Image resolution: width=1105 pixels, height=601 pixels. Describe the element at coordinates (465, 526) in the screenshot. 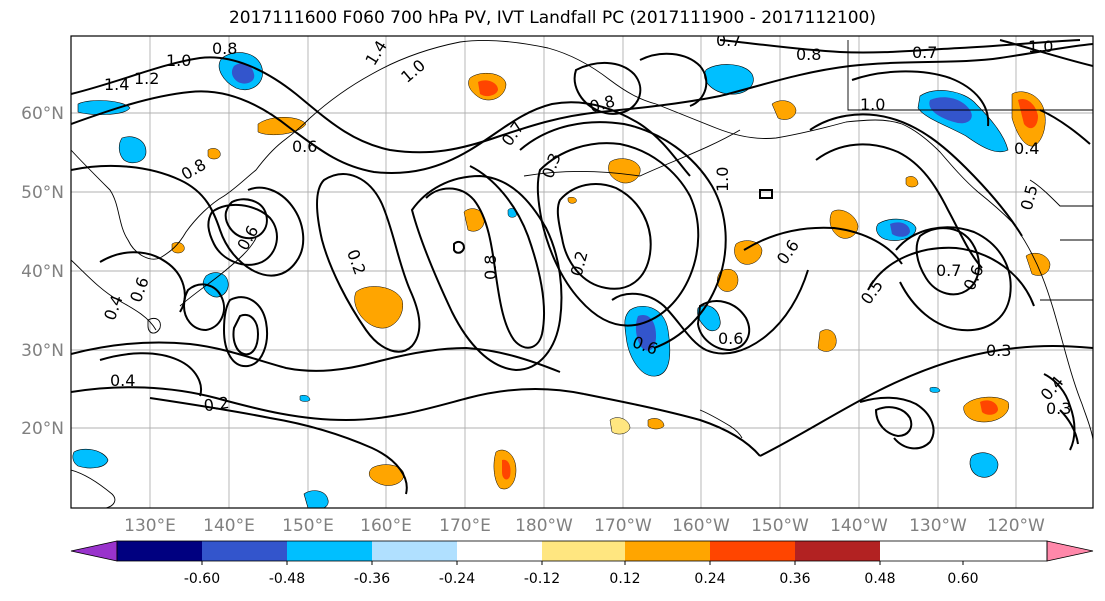

I see `lon-label: 170°E` at that location.